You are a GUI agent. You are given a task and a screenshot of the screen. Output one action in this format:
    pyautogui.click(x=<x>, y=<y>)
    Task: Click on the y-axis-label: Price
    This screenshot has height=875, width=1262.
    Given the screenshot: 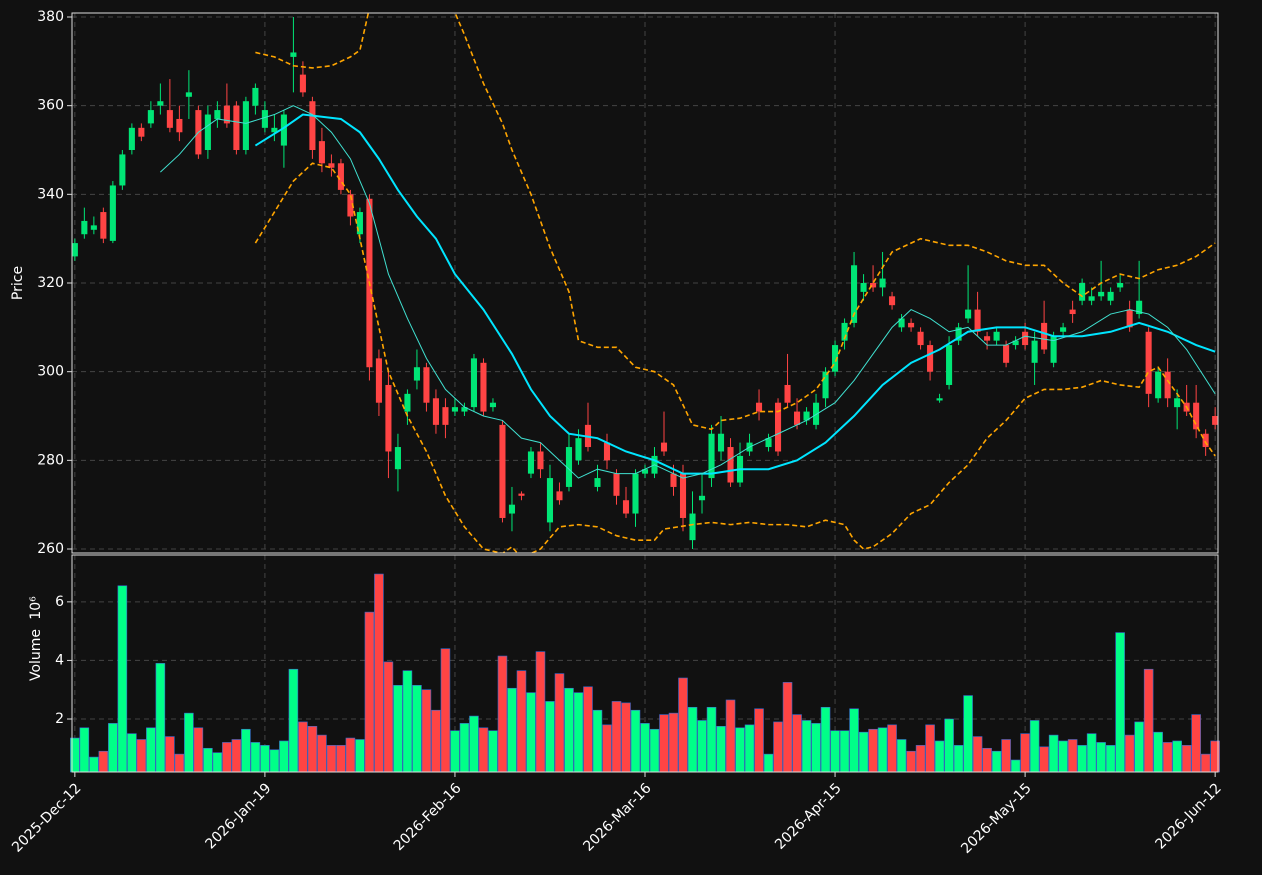 What is the action you would take?
    pyautogui.click(x=18, y=283)
    